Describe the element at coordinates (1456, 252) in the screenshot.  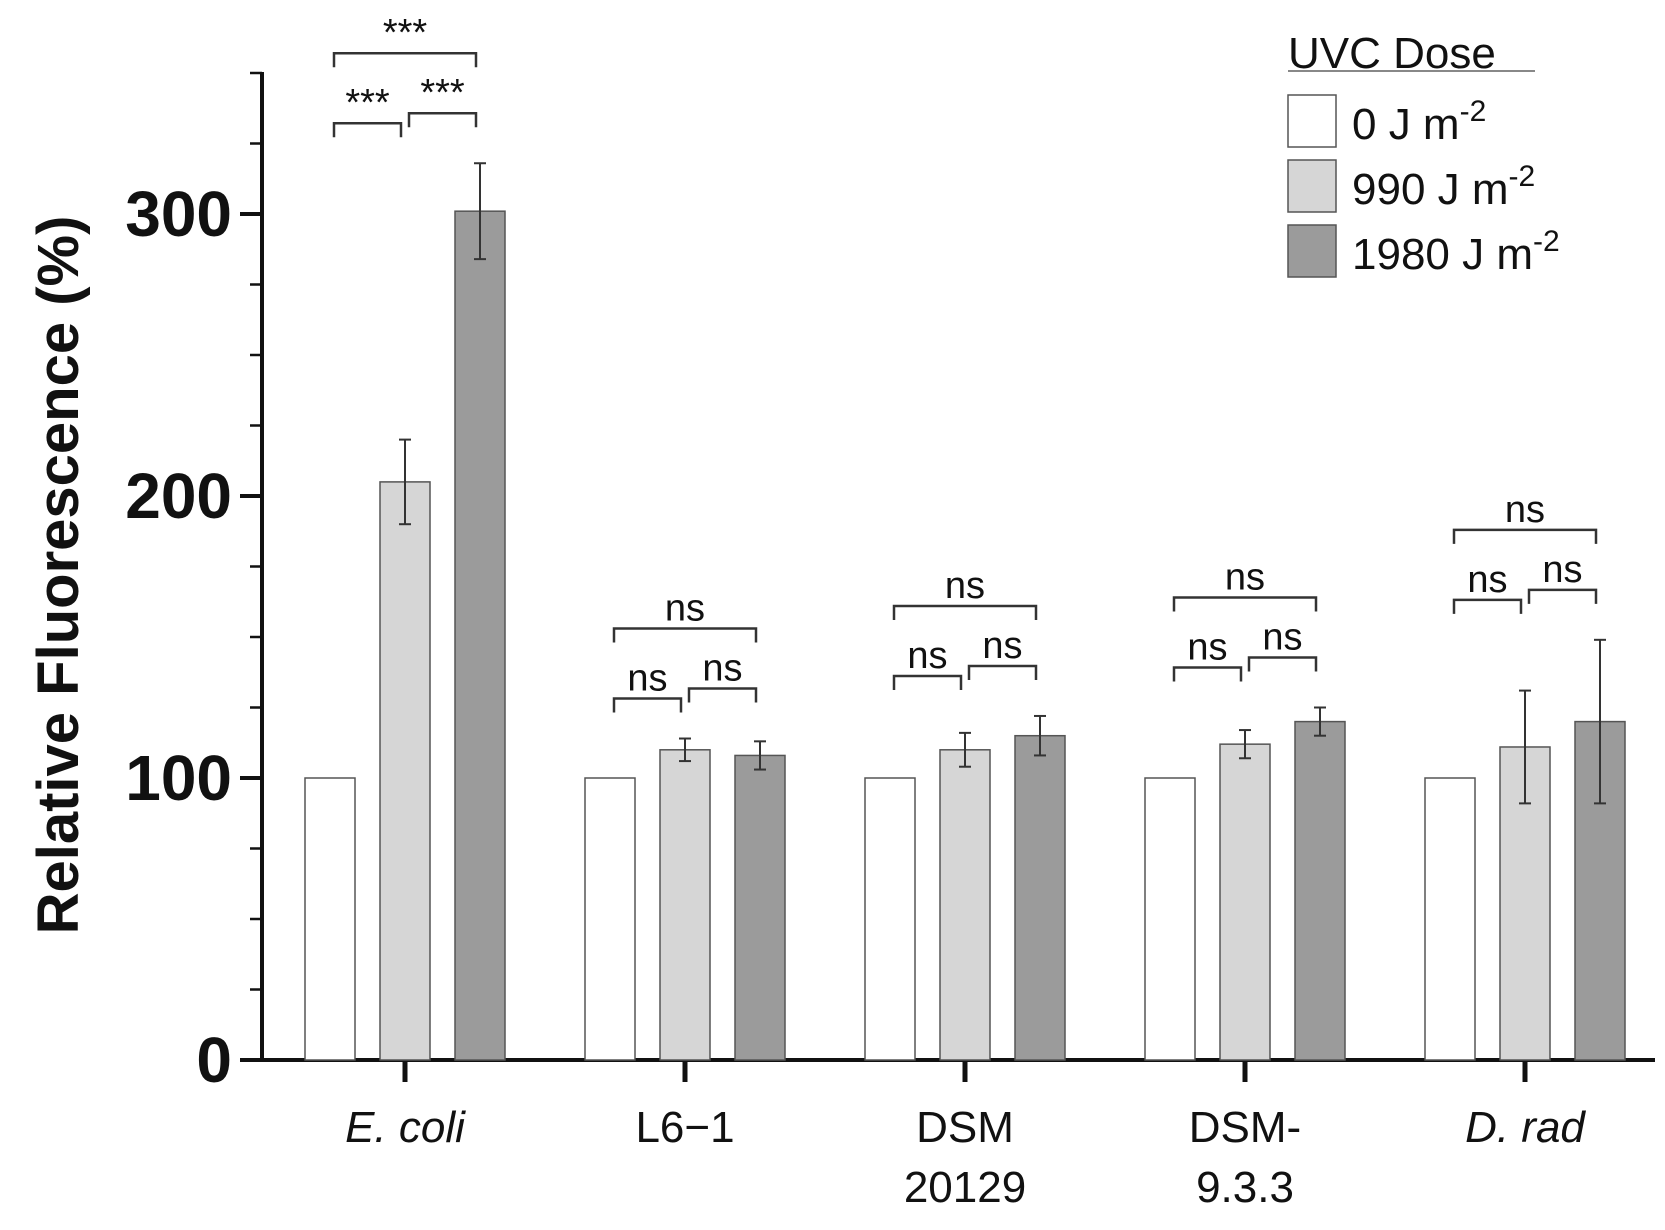
I see `legend-entry: 1980 J m-2` at that location.